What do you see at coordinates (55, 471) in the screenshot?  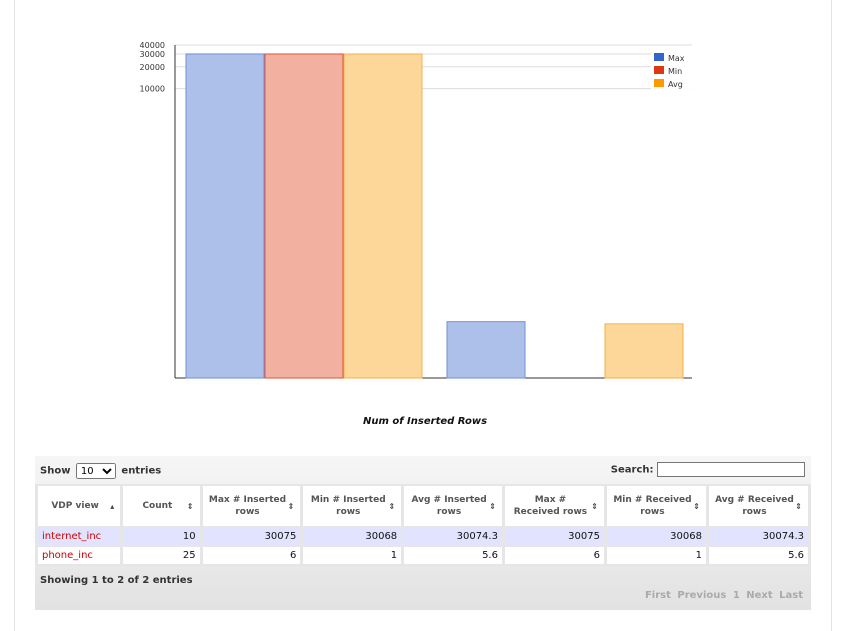 I see `length-label-pre: Show` at bounding box center [55, 471].